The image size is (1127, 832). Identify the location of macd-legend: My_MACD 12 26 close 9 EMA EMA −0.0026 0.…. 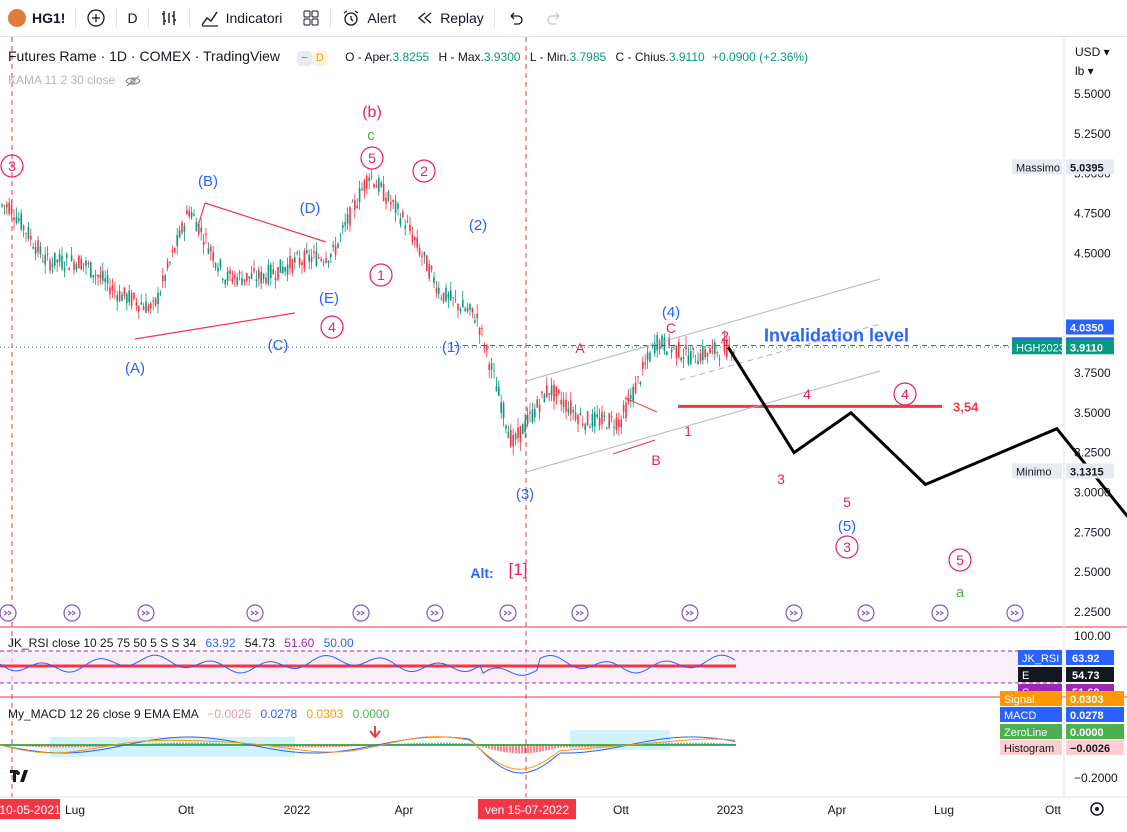
(198, 714).